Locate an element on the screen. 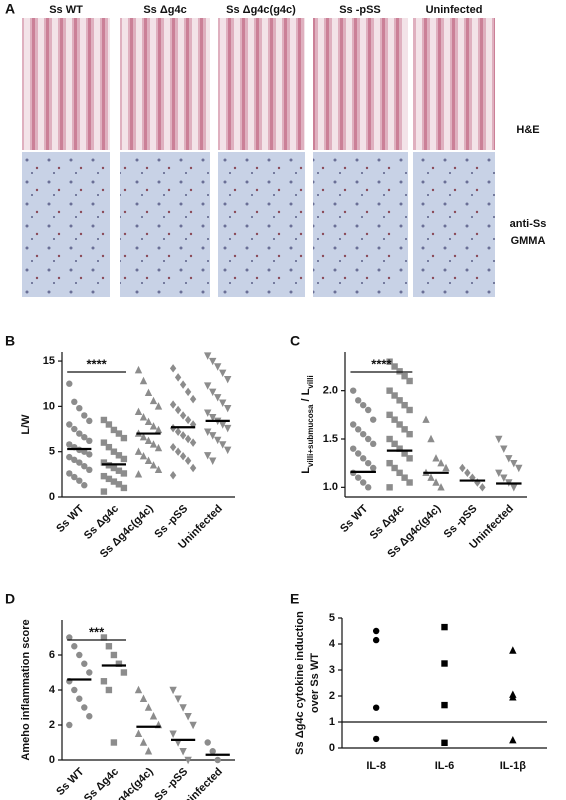  row-label: anti-Ss is located at coordinates (528, 224).